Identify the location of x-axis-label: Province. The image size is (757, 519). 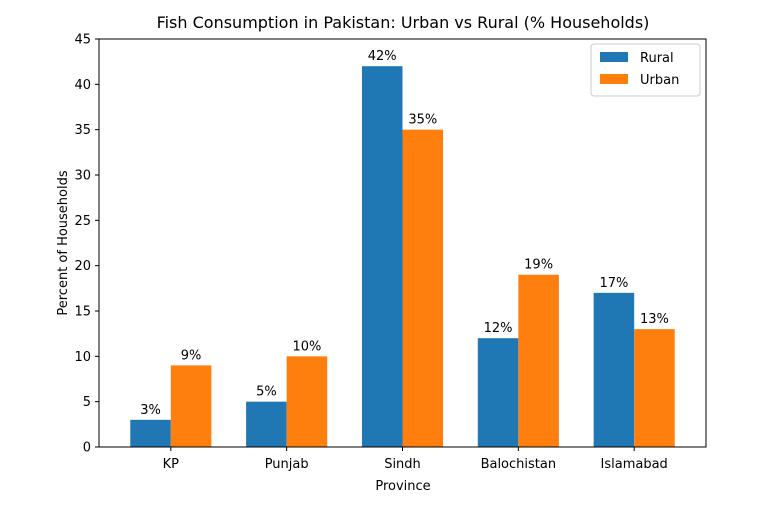
(402, 486).